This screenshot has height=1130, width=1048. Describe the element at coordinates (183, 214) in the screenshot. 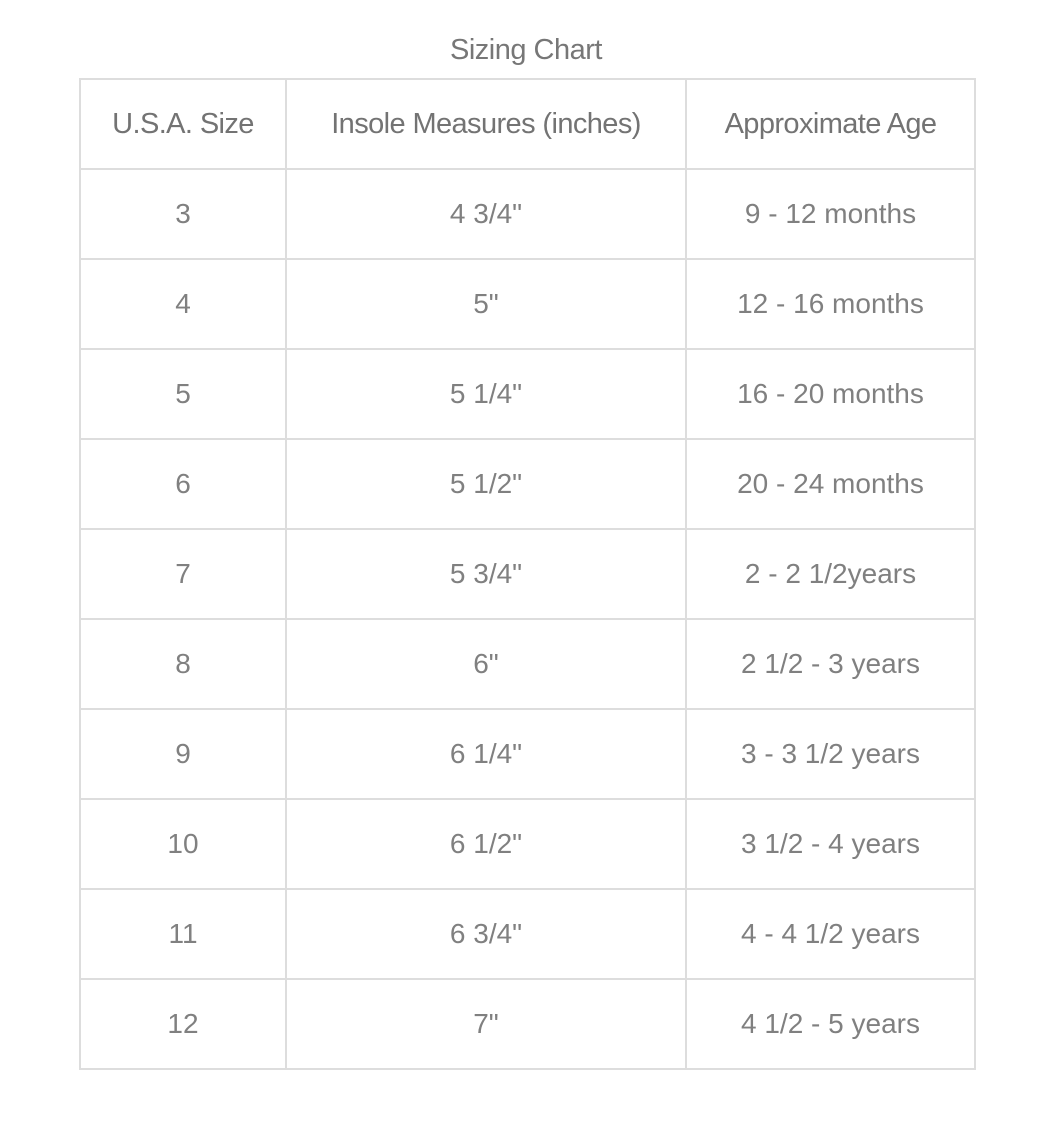

I see `cell-usa-size: 3` at that location.